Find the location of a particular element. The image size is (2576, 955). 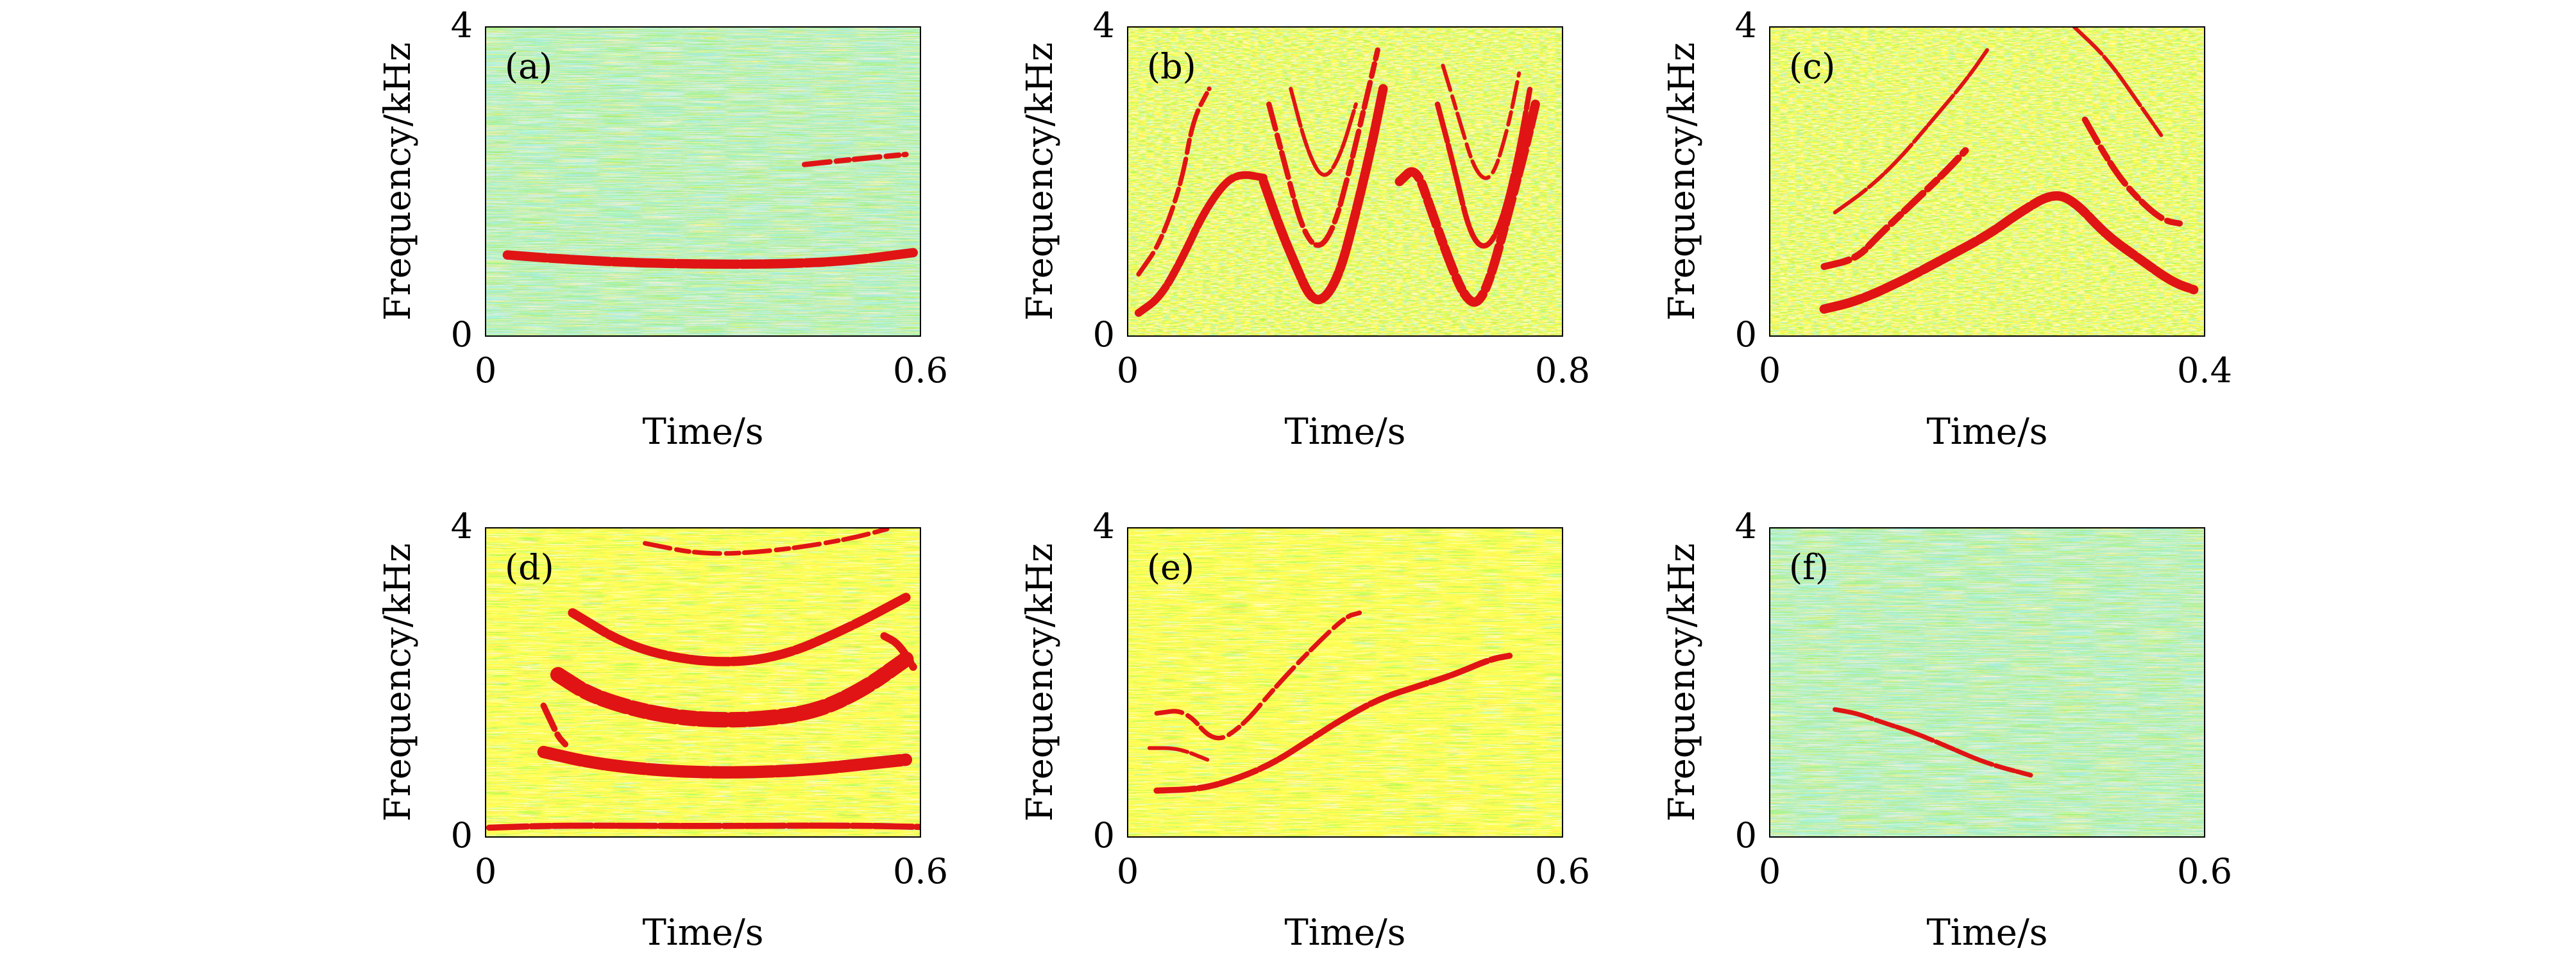

panel-label: (e) is located at coordinates (1170, 567).